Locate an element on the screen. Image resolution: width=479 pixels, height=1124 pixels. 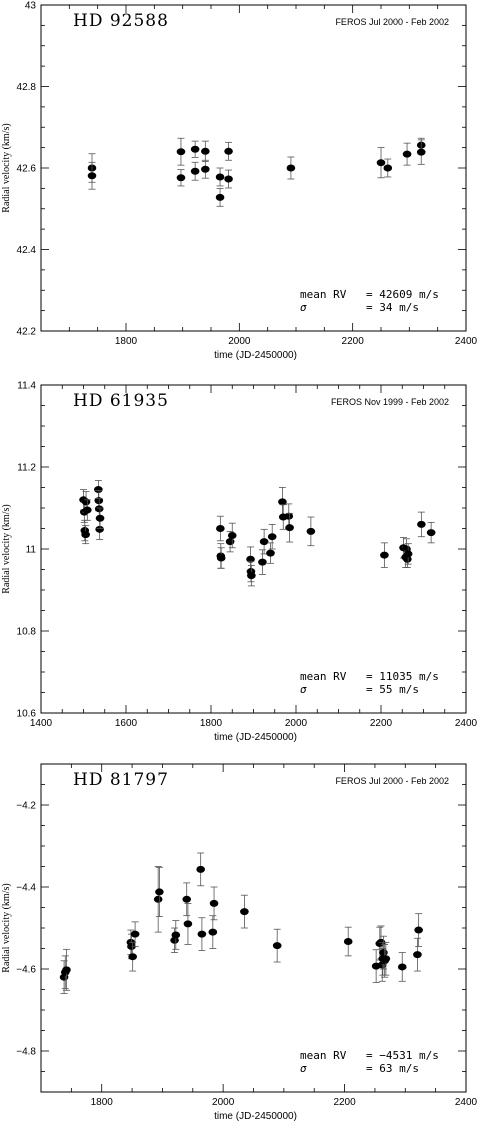
y-tick-label: 10.8 is located at coordinates (27, 632).